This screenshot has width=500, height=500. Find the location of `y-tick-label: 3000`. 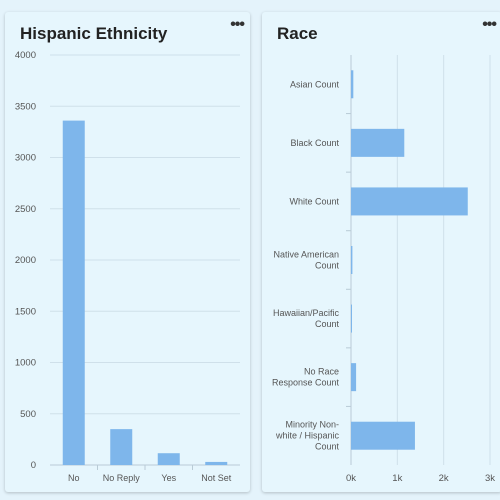

y-tick-label: 3000 is located at coordinates (25, 158).